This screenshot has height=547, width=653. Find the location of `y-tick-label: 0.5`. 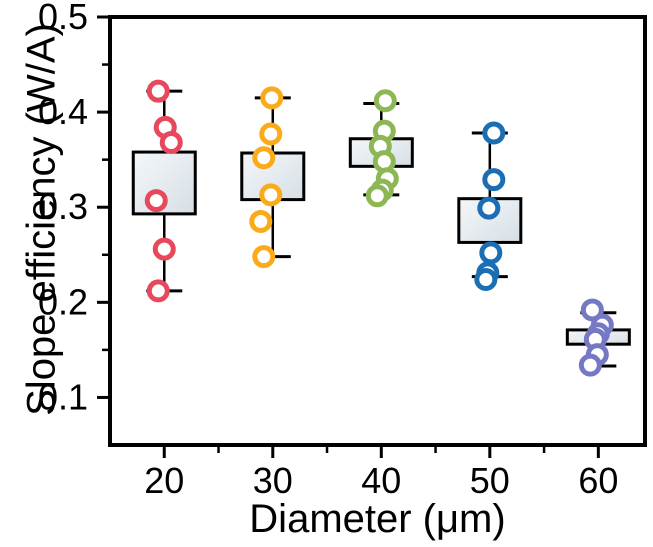

y-tick-label: 0.5 is located at coordinates (63, 18).